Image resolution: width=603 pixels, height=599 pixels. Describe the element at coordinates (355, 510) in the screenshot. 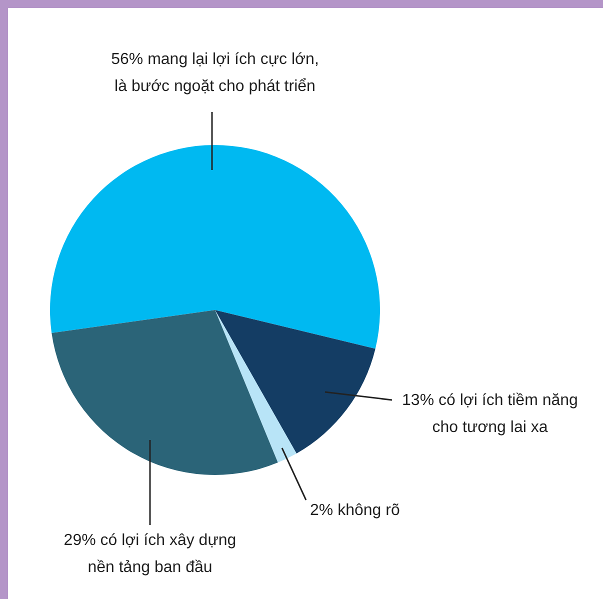

I see `slice-label: 2% không rõ` at that location.